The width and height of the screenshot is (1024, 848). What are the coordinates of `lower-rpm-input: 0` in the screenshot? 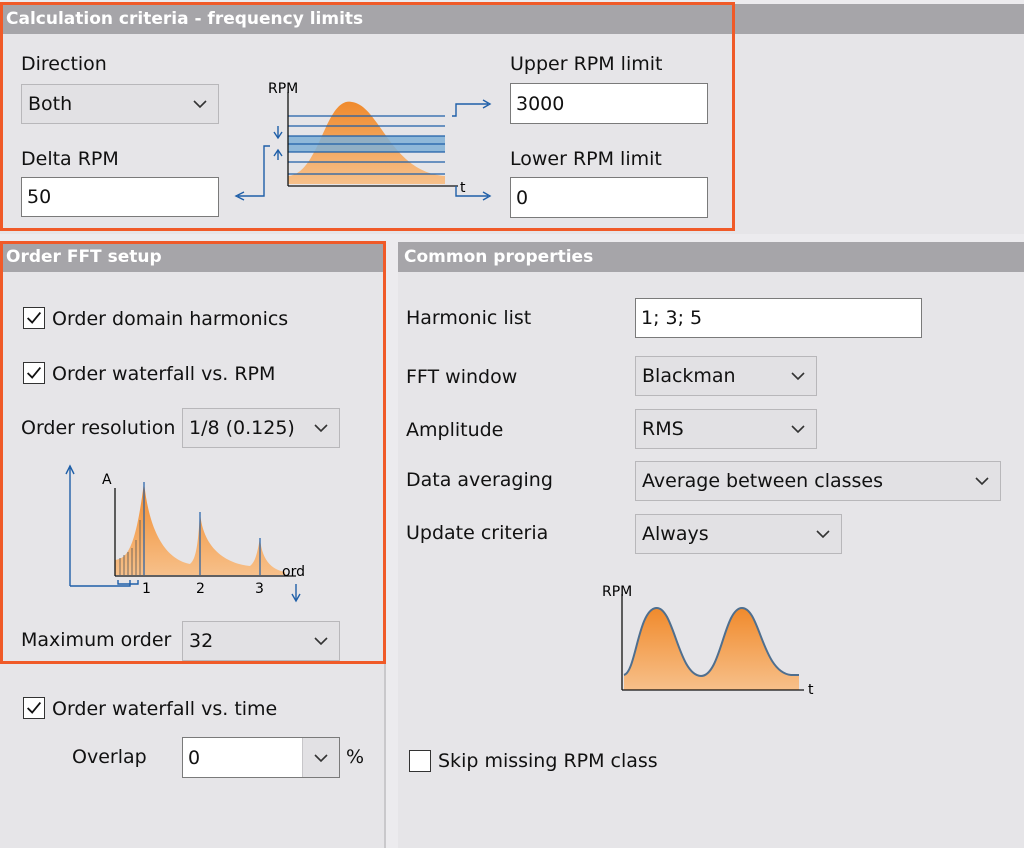 It's located at (609, 197).